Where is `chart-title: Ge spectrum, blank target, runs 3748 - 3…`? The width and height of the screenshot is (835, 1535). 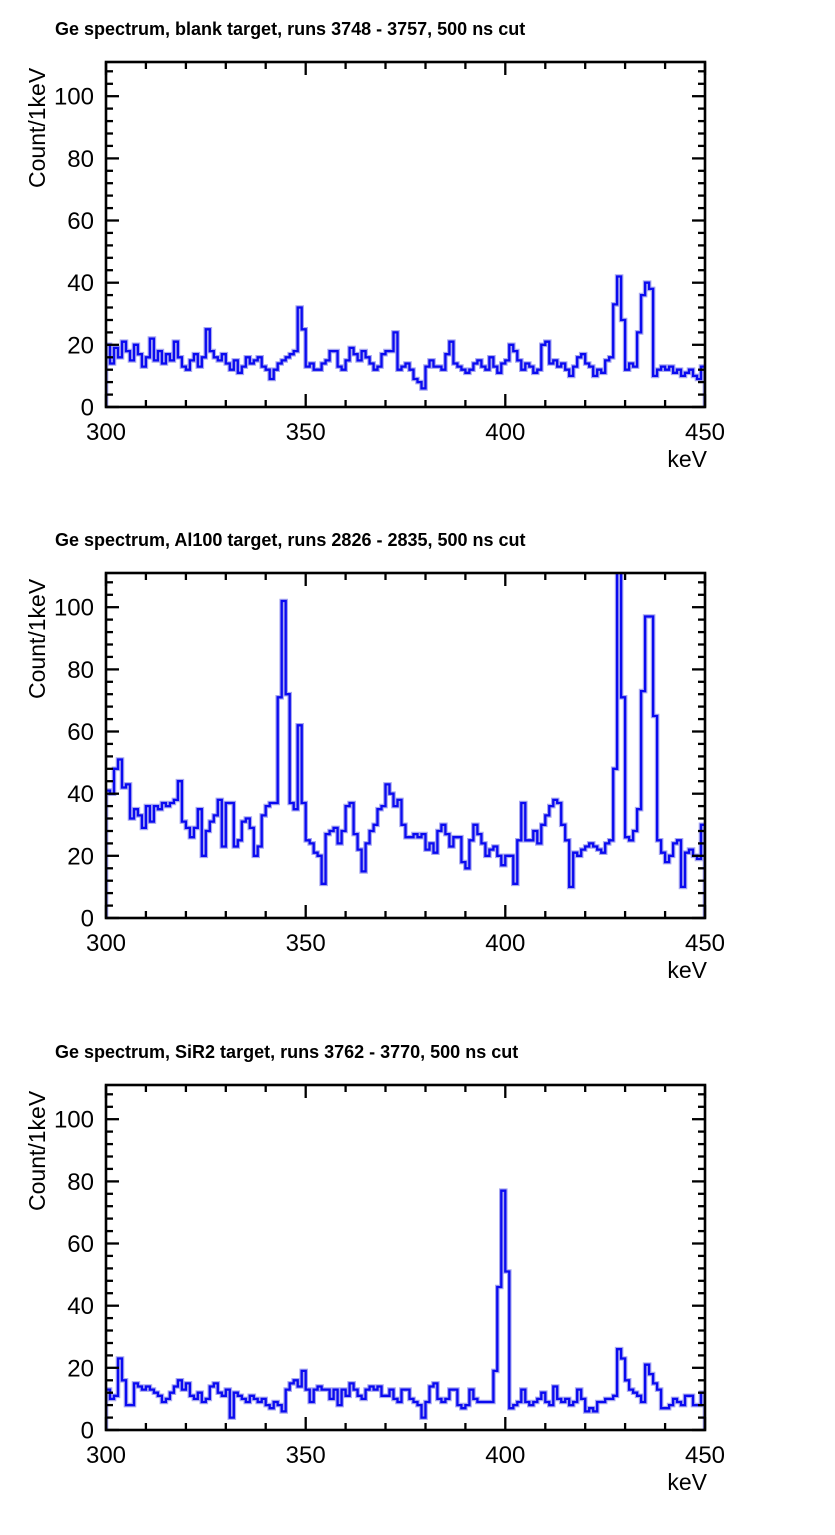 chart-title: Ge spectrum, blank target, runs 3748 - 3… is located at coordinates (290, 29).